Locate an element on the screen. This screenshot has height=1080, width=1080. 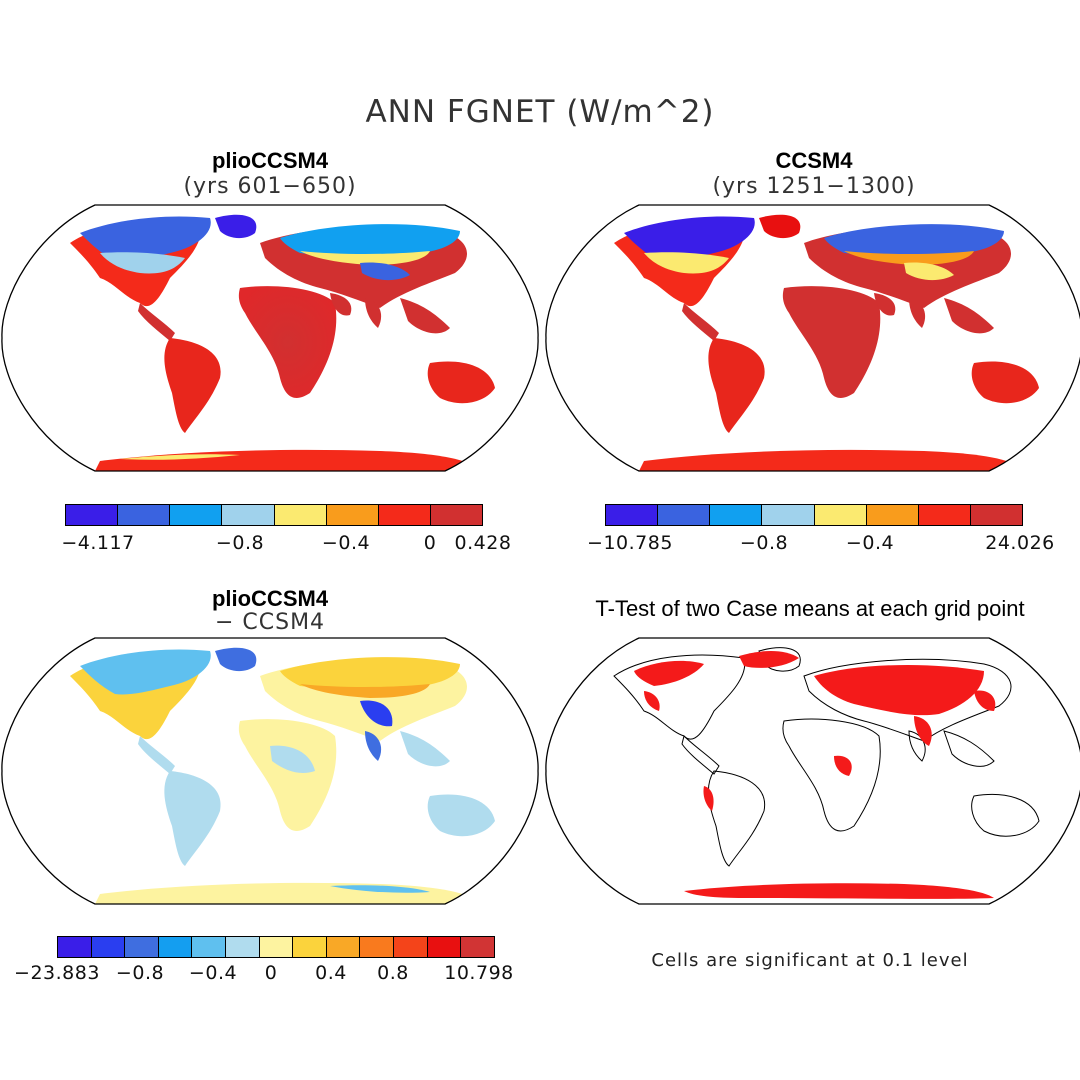
significance-note: Cells are significant at 0.1 level is located at coordinates (810, 960).